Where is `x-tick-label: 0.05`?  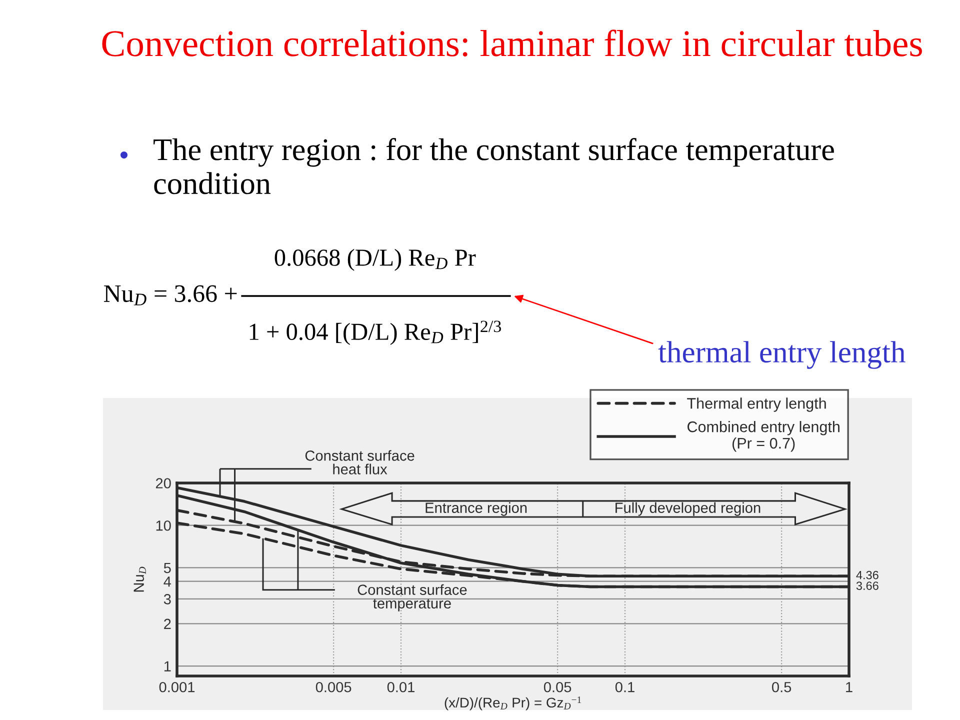 x-tick-label: 0.05 is located at coordinates (558, 687).